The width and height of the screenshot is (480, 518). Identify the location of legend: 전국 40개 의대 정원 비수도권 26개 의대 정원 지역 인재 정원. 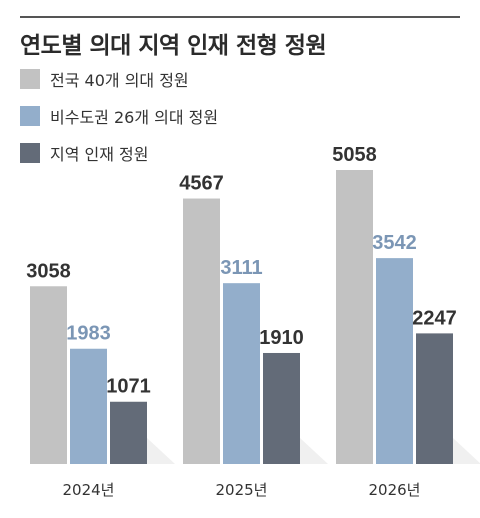
(119, 123).